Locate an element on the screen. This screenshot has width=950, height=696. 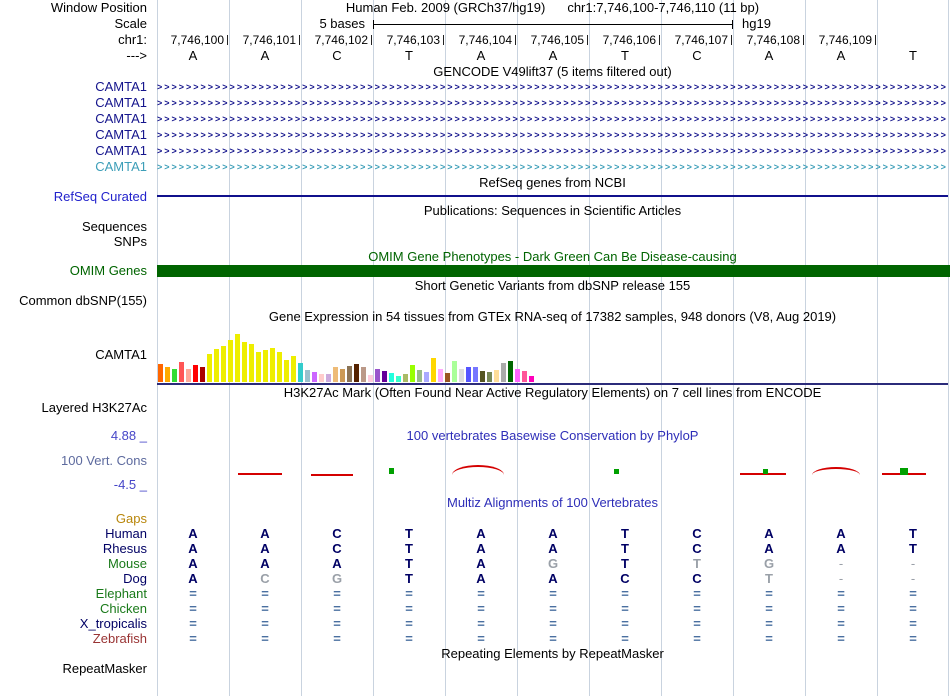
species-label: Human is located at coordinates (126, 533).